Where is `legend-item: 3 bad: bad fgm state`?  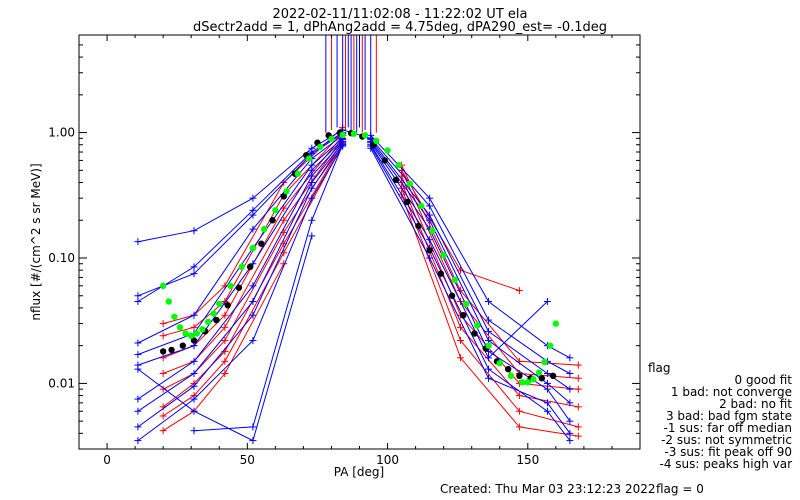 legend-item: 3 bad: bad fgm state is located at coordinates (729, 416).